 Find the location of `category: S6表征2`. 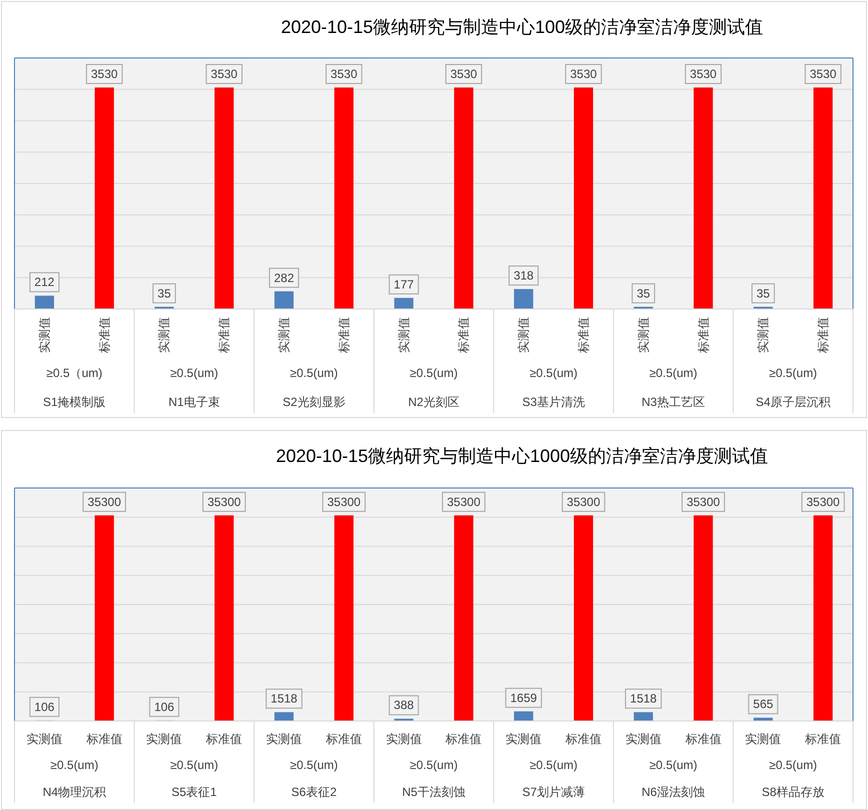

category: S6表征2 is located at coordinates (314, 792).